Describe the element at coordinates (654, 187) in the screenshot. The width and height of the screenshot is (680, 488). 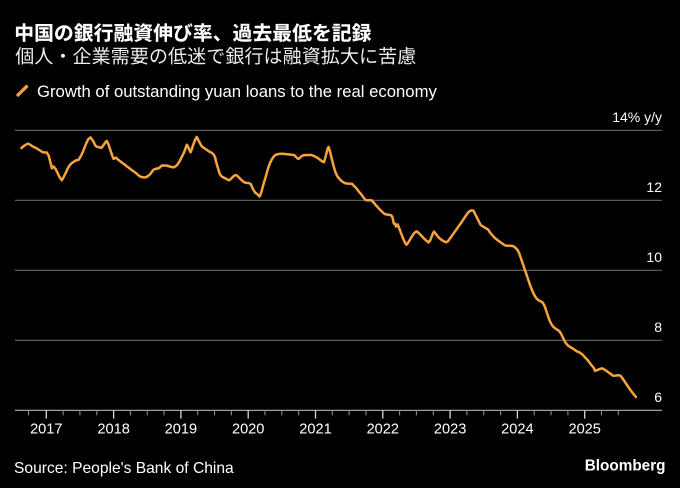
I see `svg-text: 12` at that location.